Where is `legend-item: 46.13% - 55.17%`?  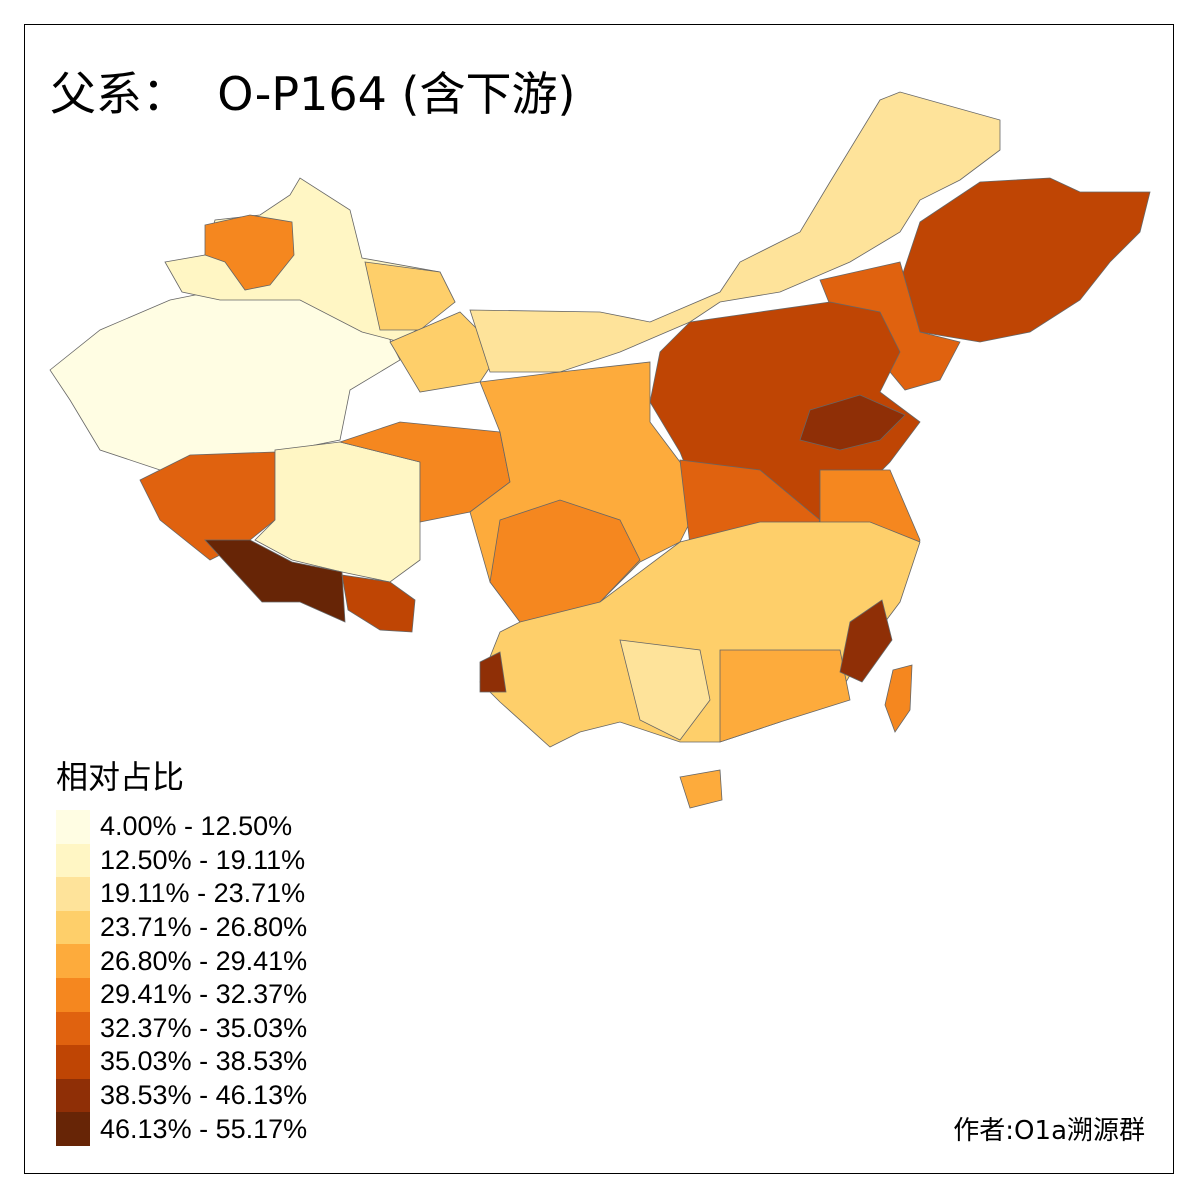 legend-item: 46.13% - 55.17% is located at coordinates (181, 1129).